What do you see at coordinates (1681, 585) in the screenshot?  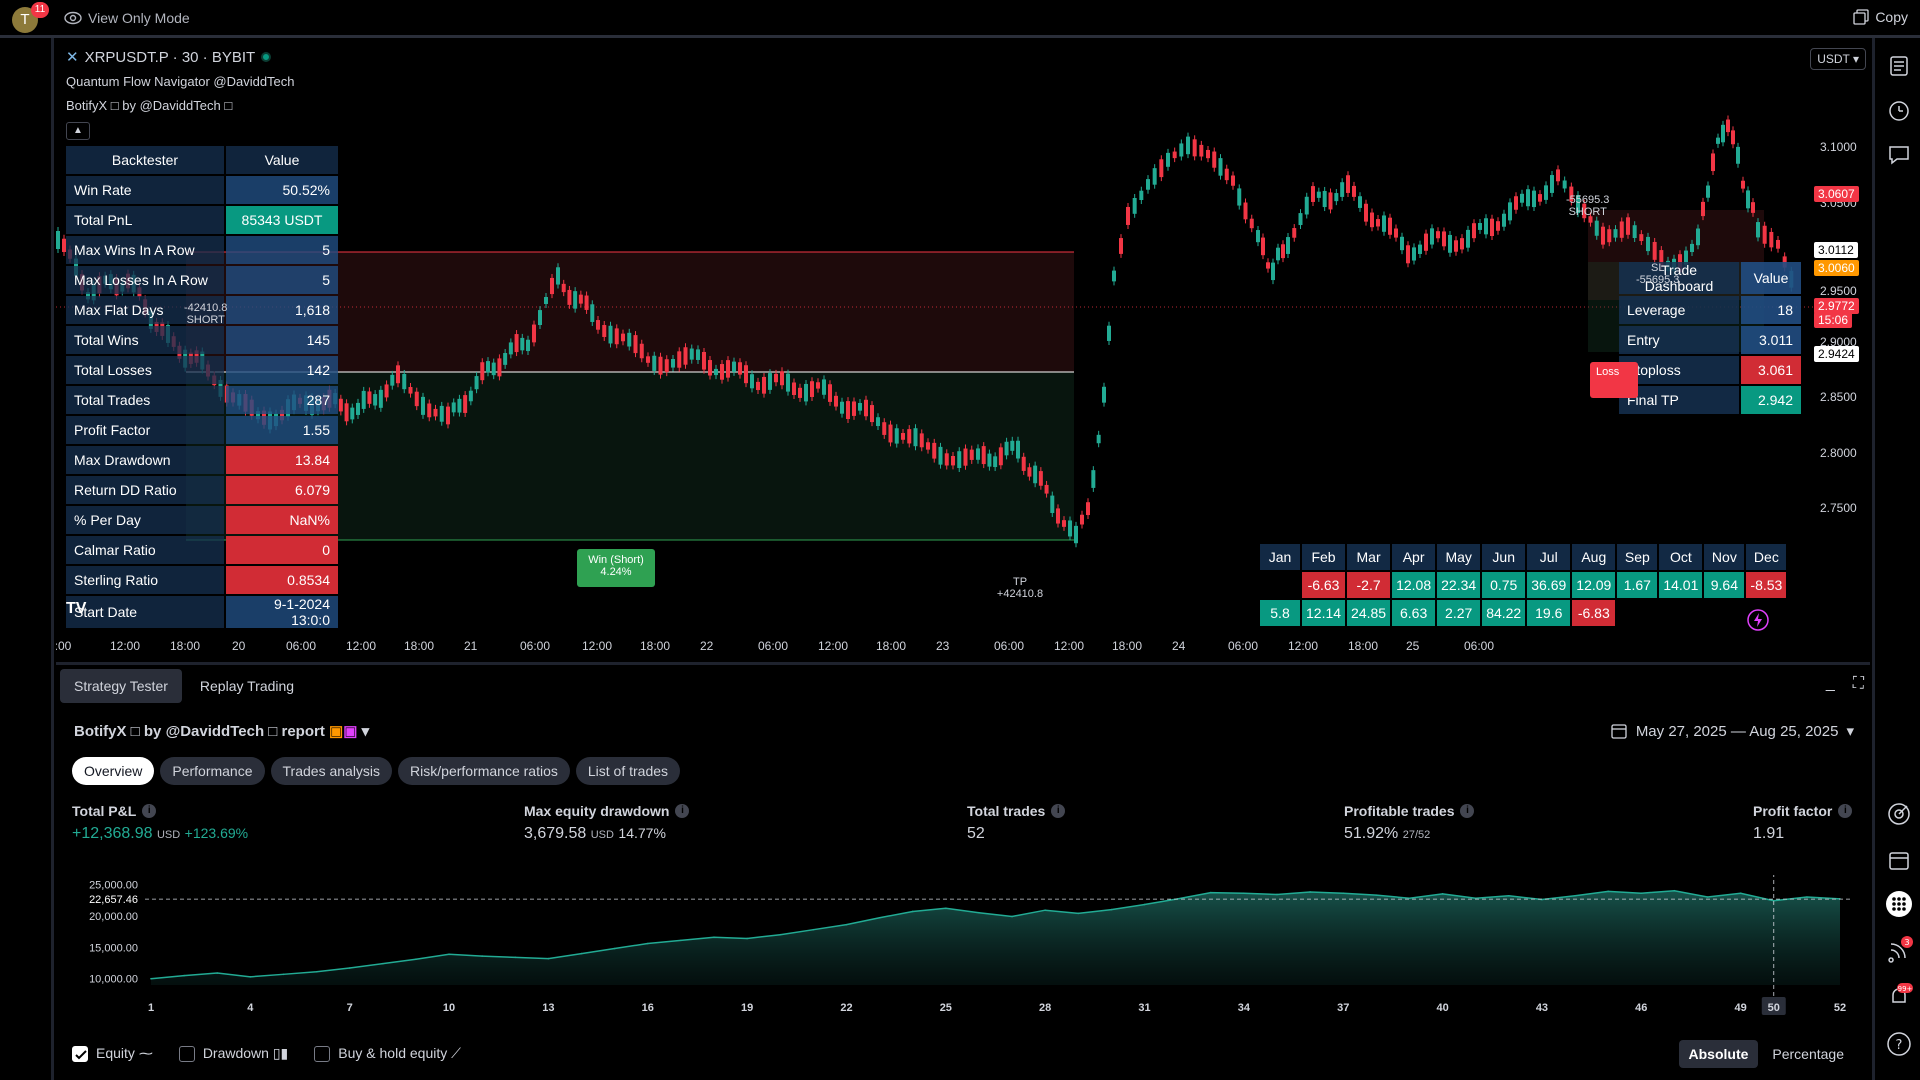 I see `monthly-value: 14.01` at bounding box center [1681, 585].